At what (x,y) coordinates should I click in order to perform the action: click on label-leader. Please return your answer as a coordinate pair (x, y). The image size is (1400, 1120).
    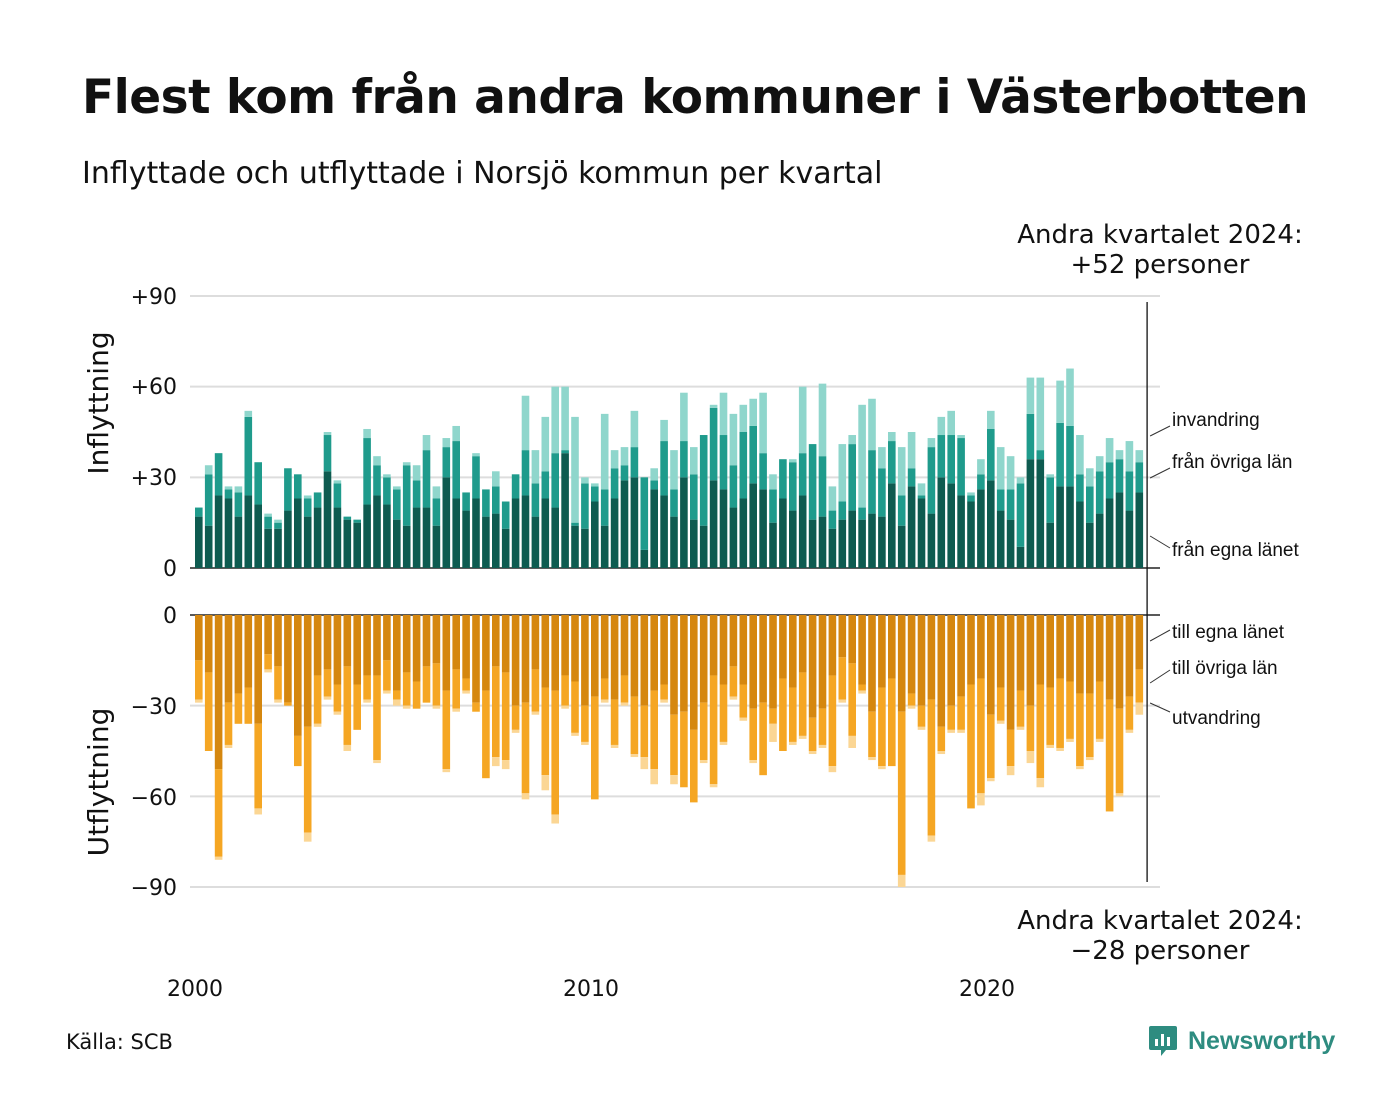
    Looking at the image, I should click on (1160, 676).